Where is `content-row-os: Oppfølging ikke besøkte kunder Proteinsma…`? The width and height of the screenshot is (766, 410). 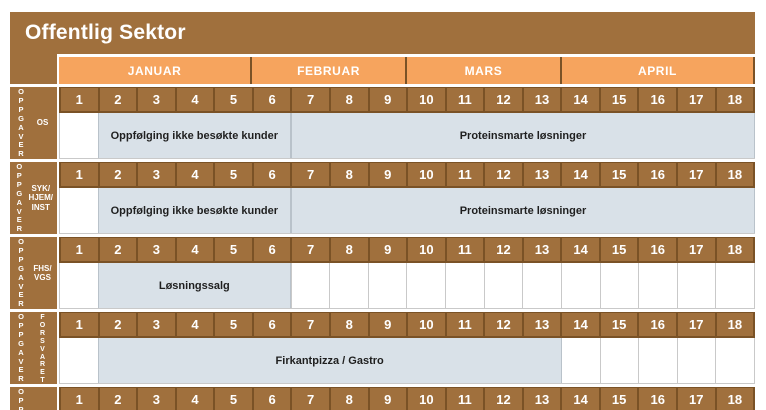
content-row-os: Oppfølging ikke besøkte kunder Proteinsma… is located at coordinates (407, 136).